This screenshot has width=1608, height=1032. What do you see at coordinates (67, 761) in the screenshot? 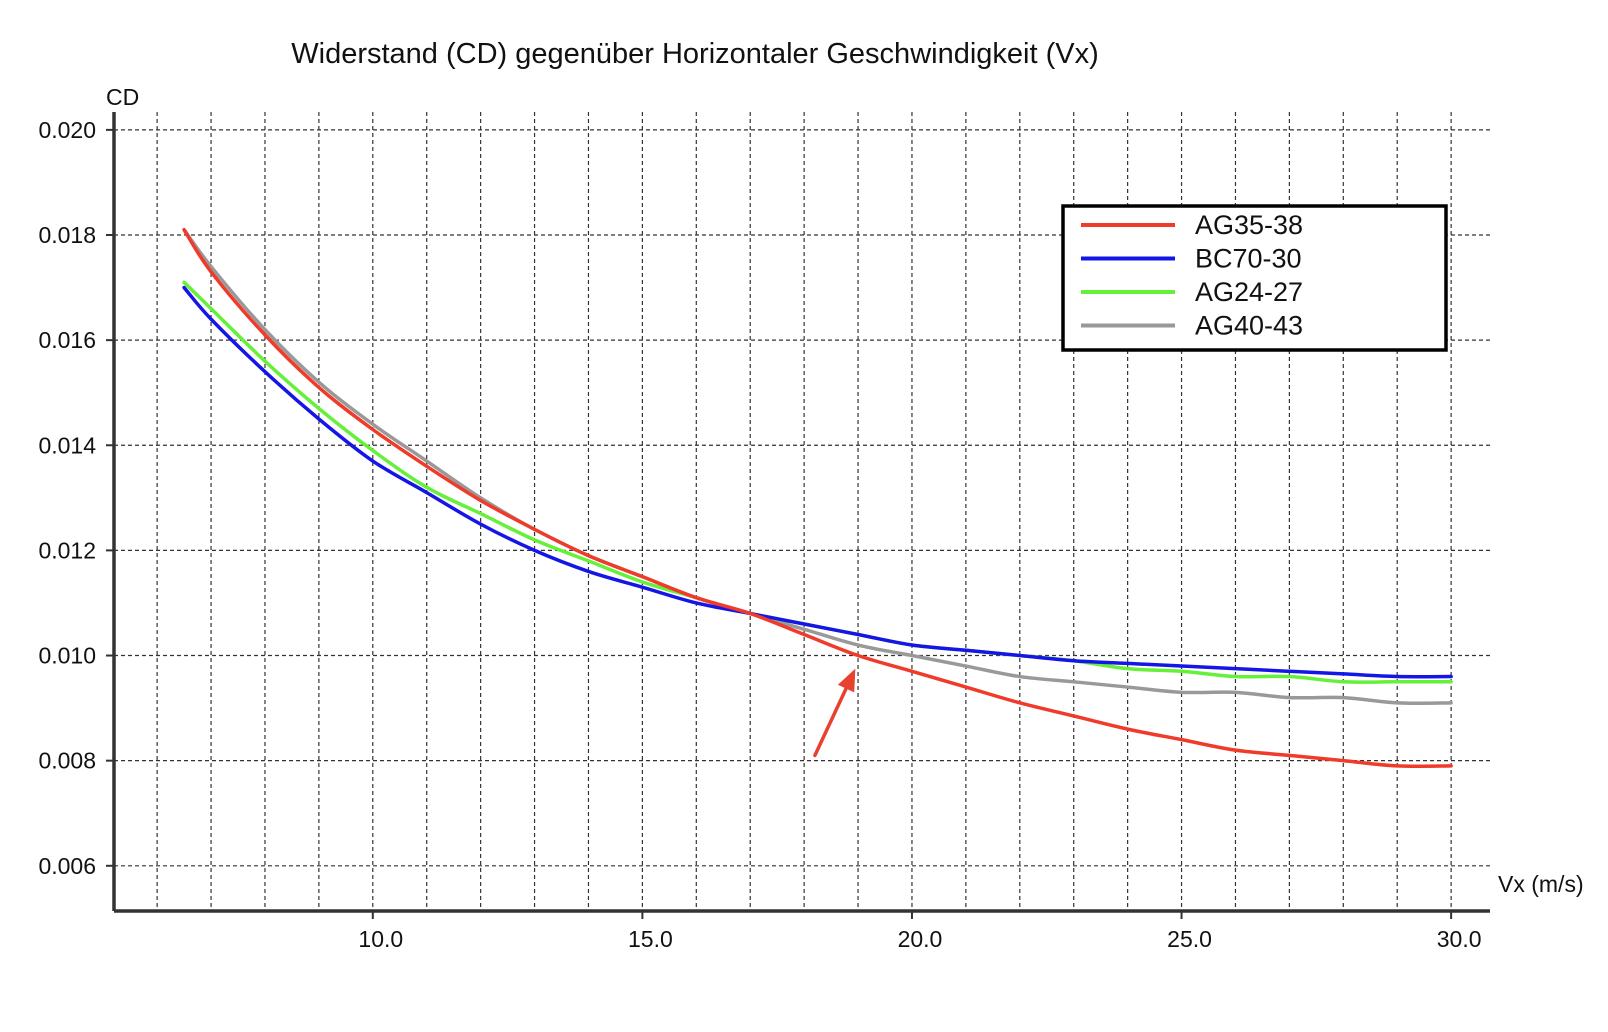
I see `y-tick-label: 0.008` at bounding box center [67, 761].